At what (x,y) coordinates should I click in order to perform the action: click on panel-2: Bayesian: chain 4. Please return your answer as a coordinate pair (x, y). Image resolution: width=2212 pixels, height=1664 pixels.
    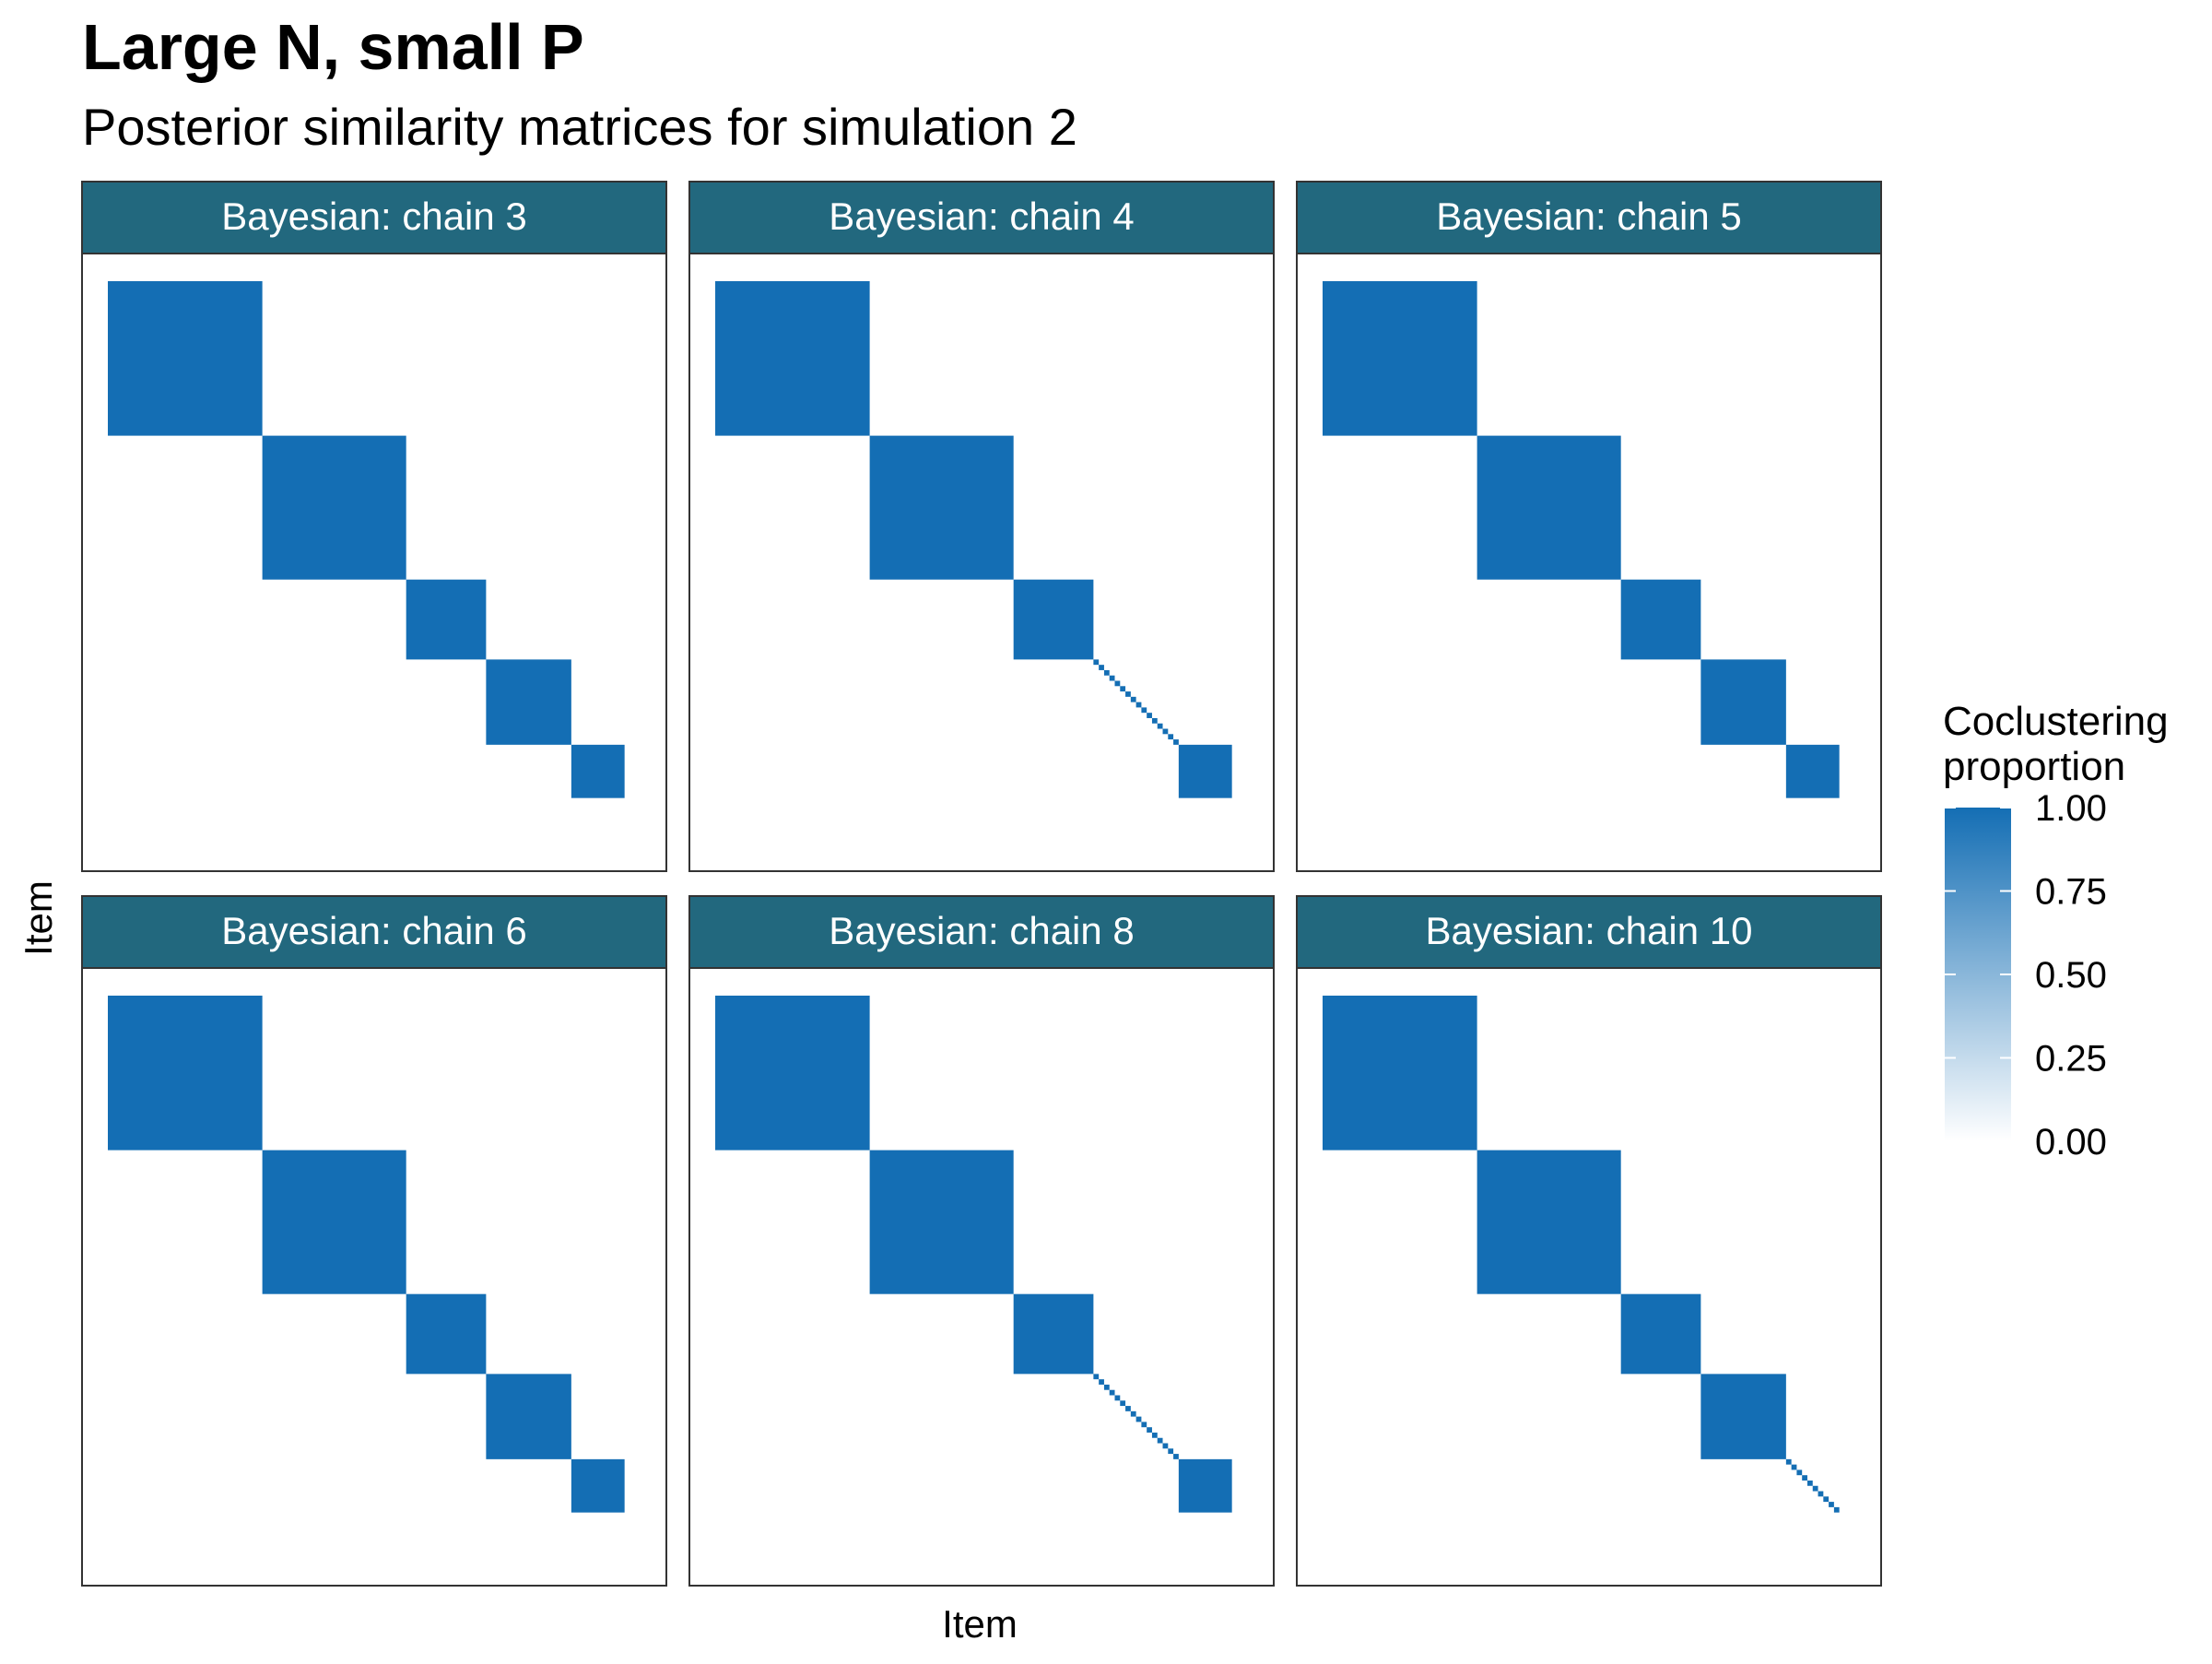
    Looking at the image, I should click on (981, 526).